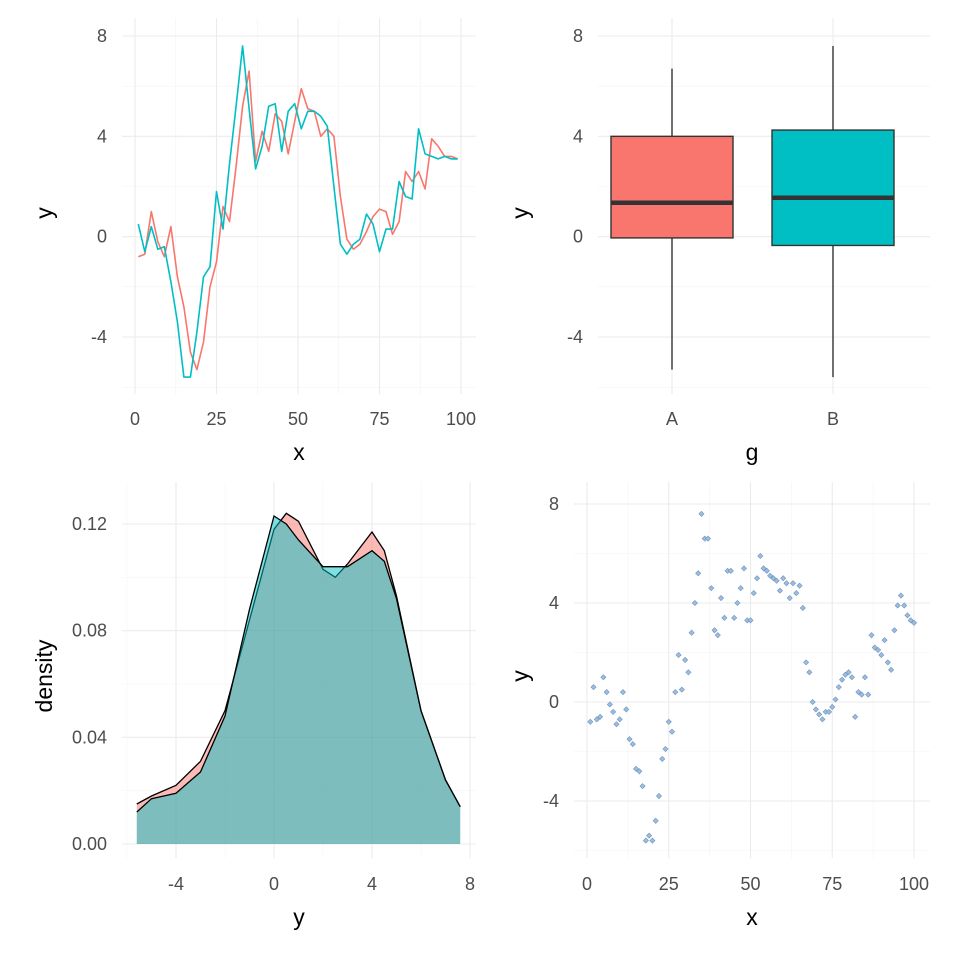 This screenshot has height=960, width=960. What do you see at coordinates (99, 337) in the screenshot?
I see `line-y-tick-label: -4` at bounding box center [99, 337].